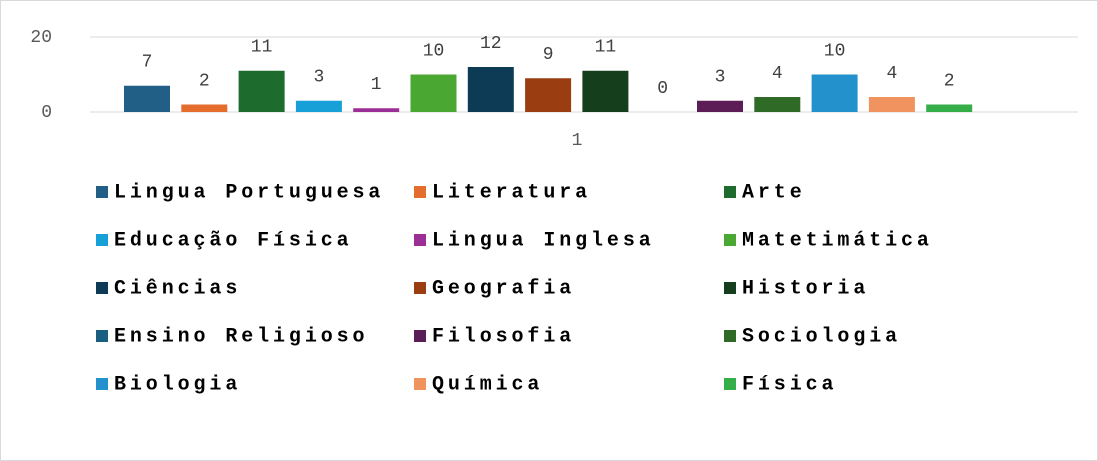 This screenshot has height=461, width=1098. What do you see at coordinates (241, 336) in the screenshot?
I see `legend-label: Ensino Religioso` at bounding box center [241, 336].